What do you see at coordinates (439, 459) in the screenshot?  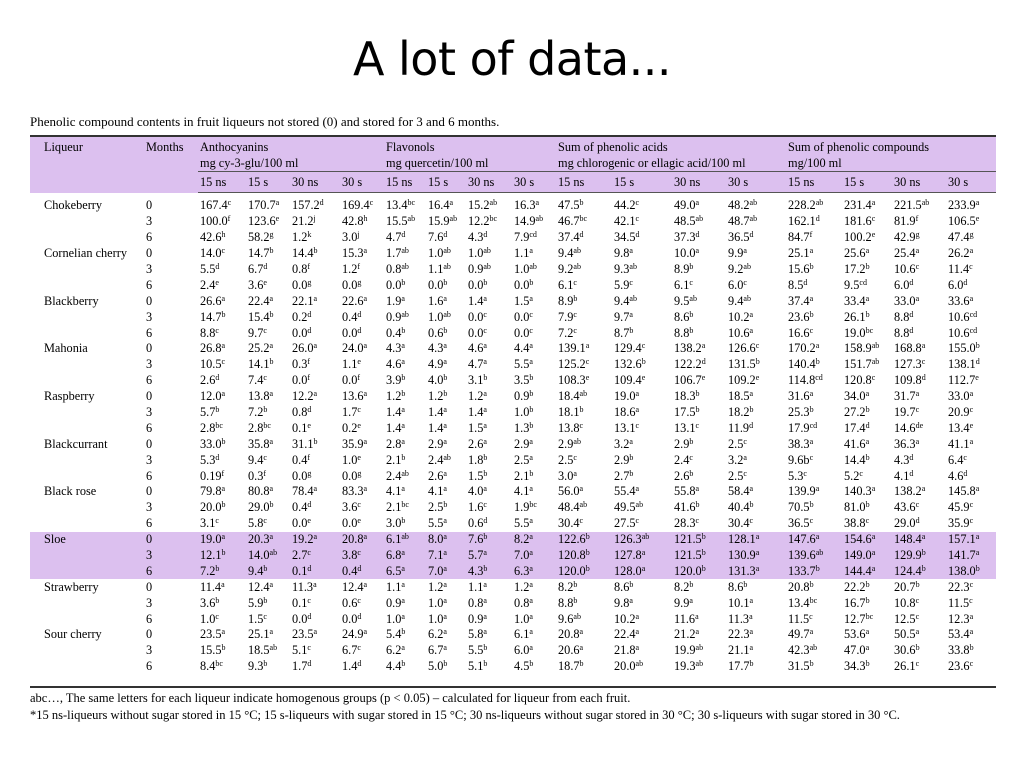 I see `table-cell: 2.4ab` at bounding box center [439, 459].